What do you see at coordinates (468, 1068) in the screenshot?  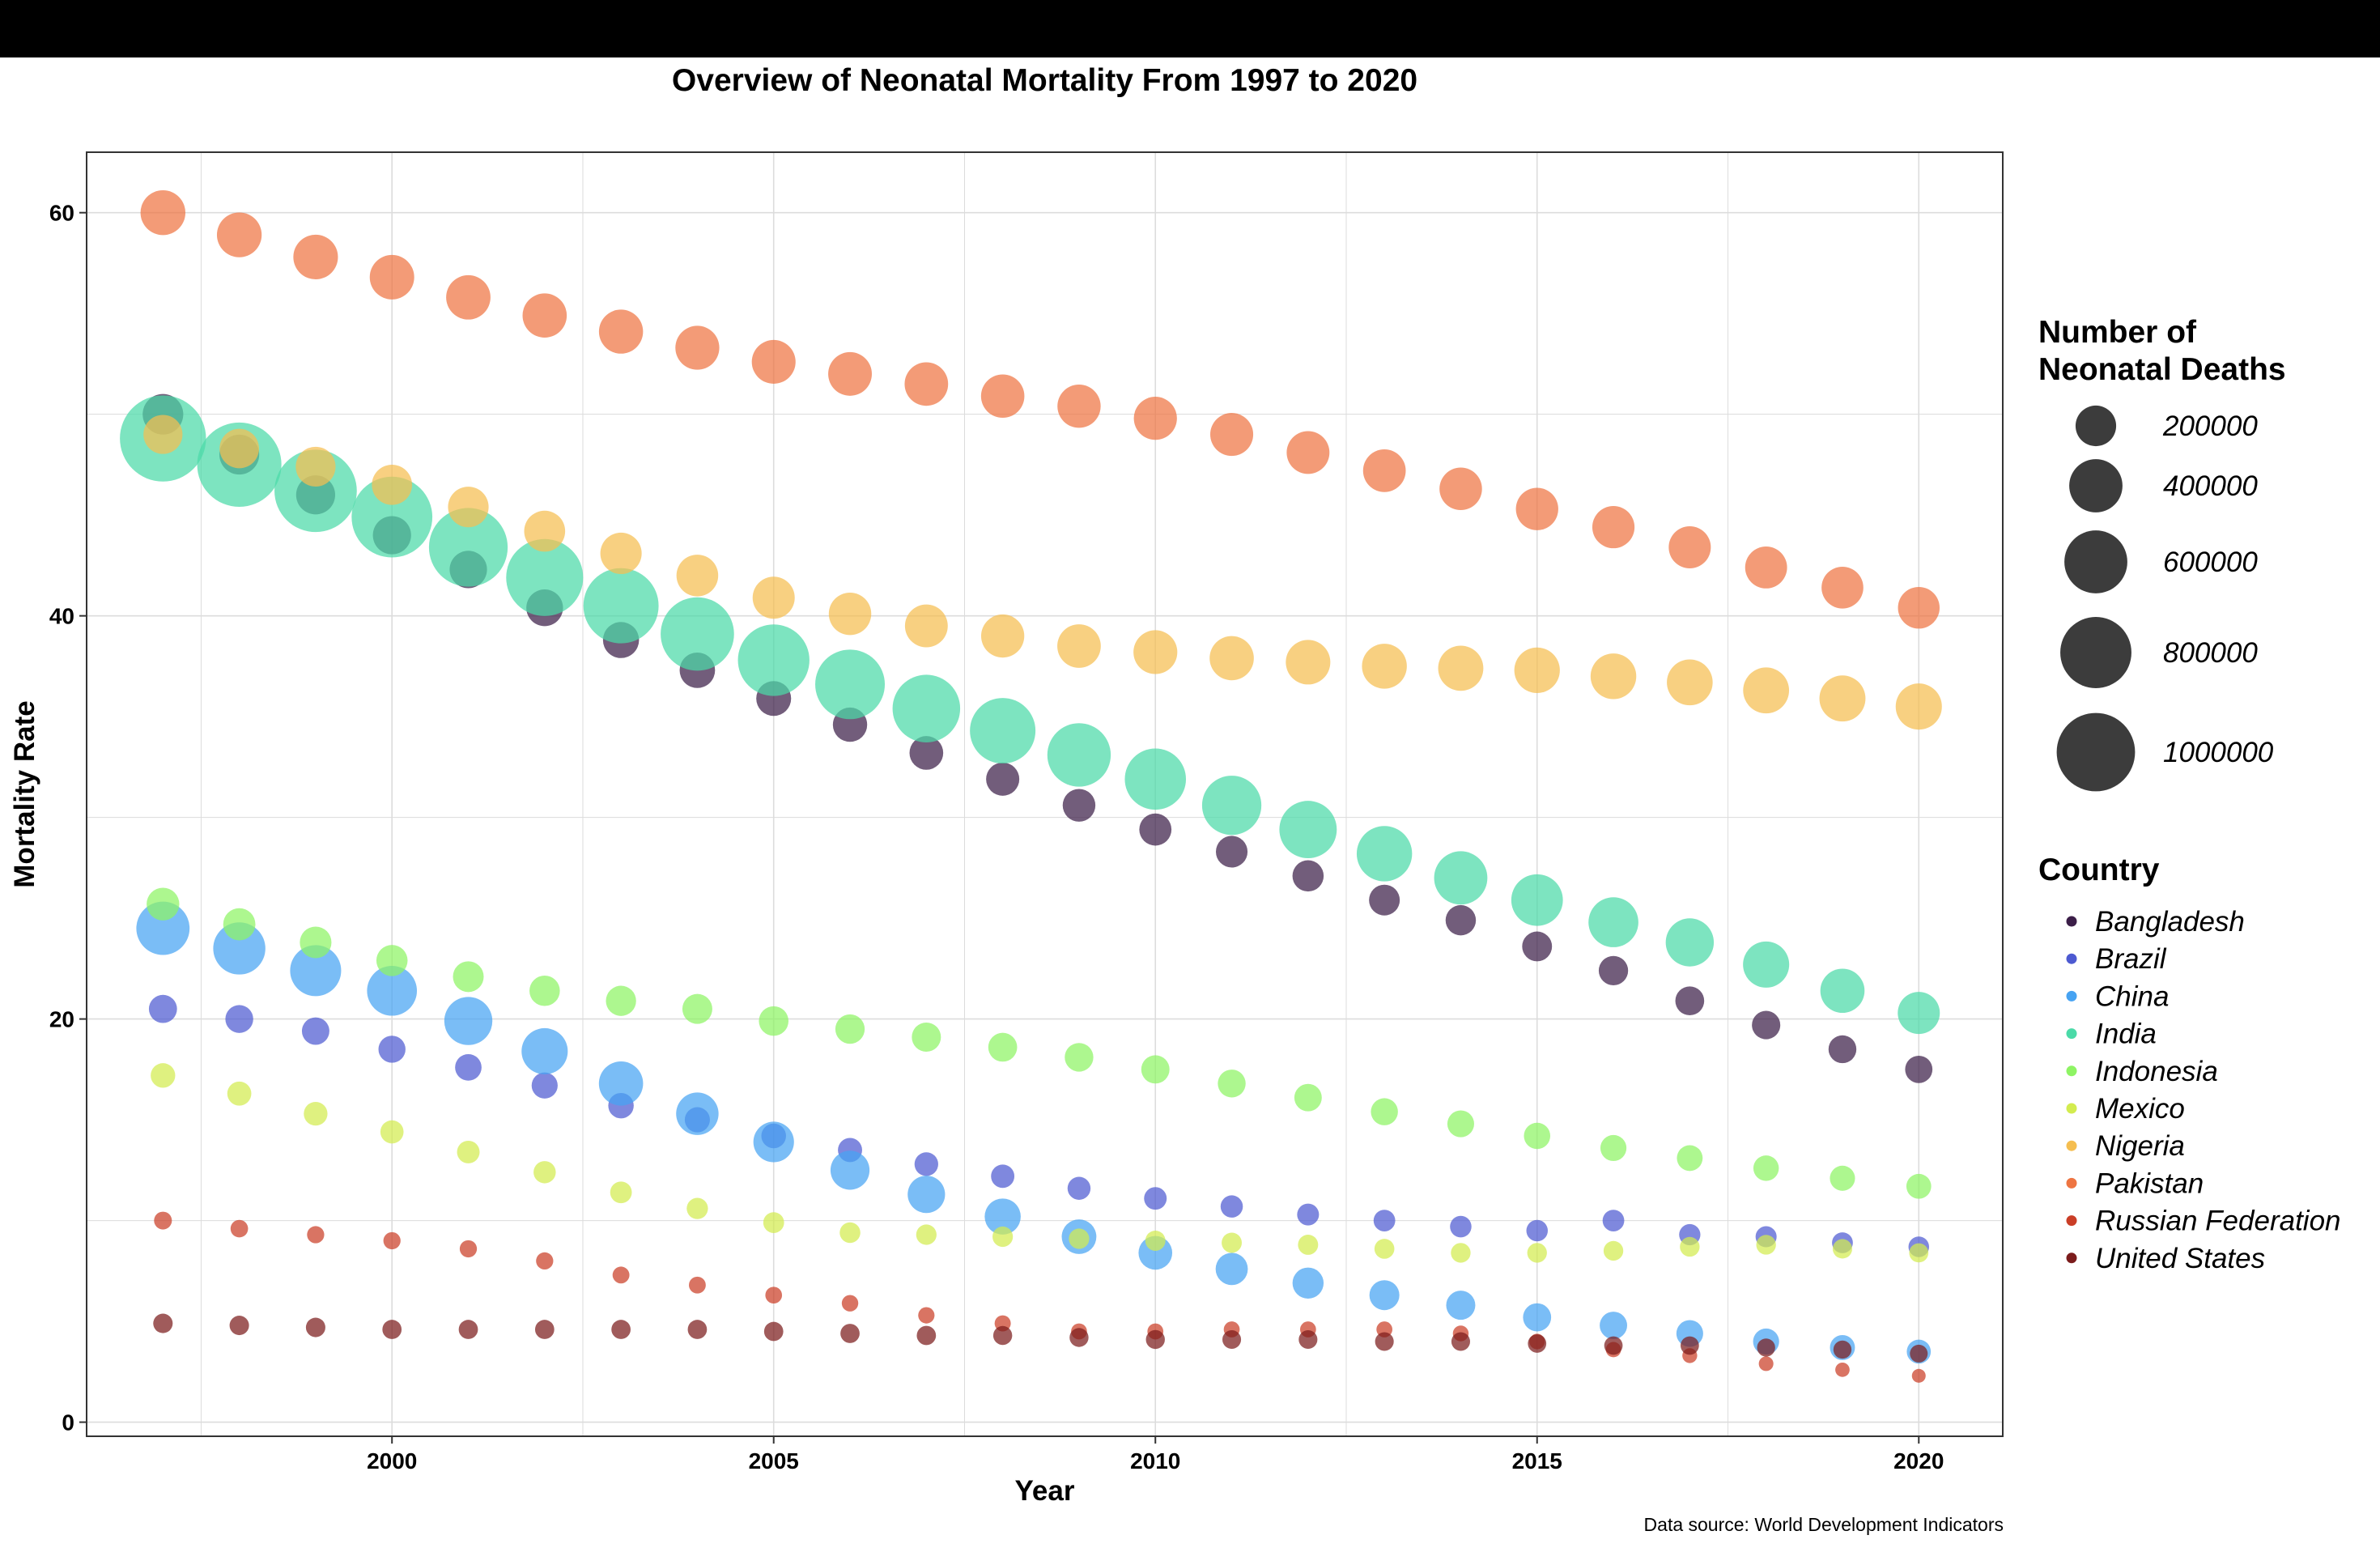 I see `point-brazil-2001` at bounding box center [468, 1068].